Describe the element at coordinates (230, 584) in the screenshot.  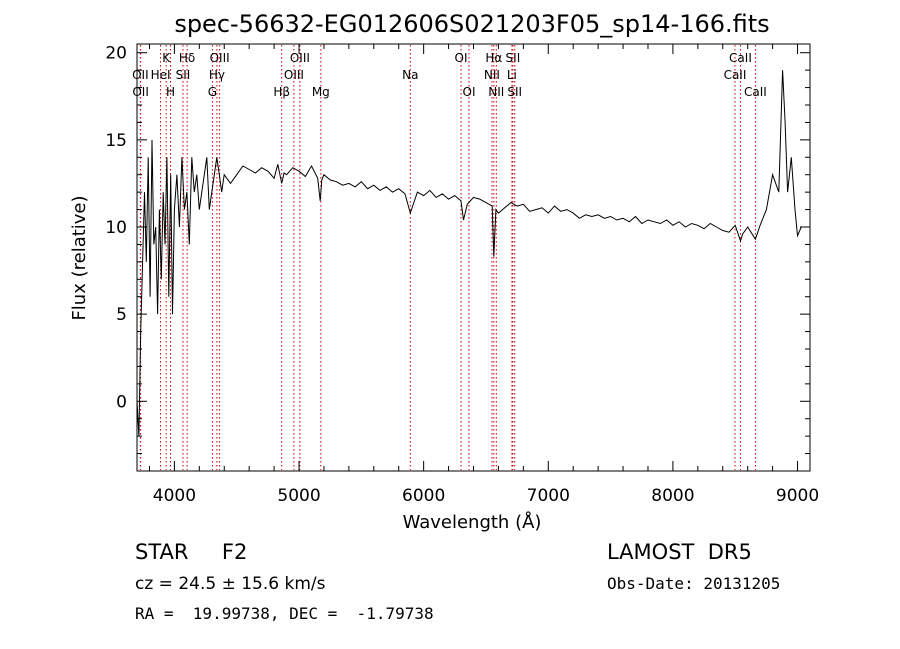
I see `redshift-cz: cz = 24.5 ± 15.6 km/s` at that location.